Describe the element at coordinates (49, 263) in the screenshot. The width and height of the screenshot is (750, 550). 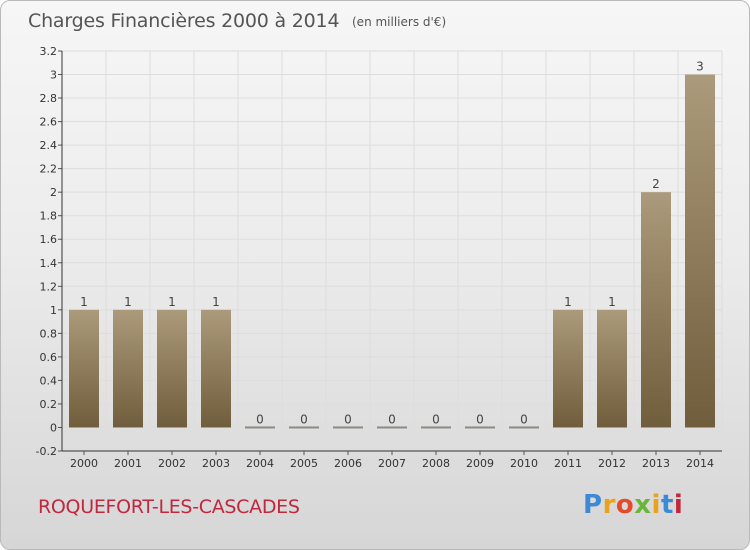
I see `y-tick-label: 1.4` at that location.